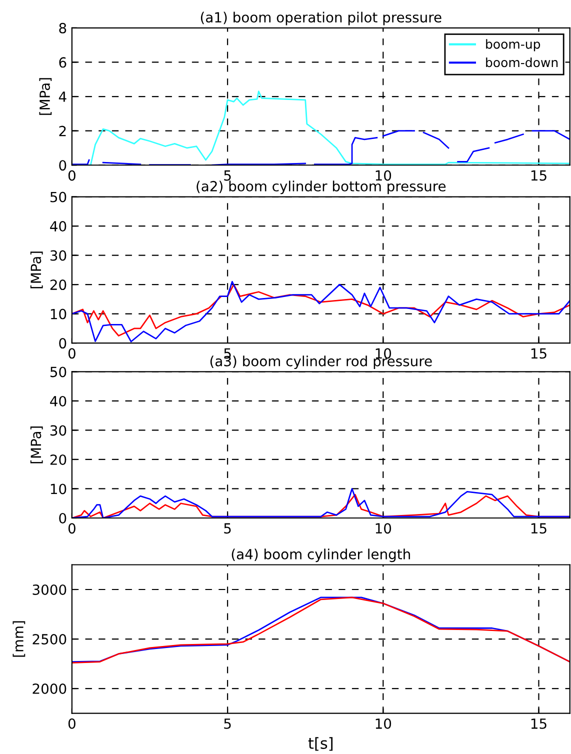 The image size is (571, 754). Describe the element at coordinates (19, 639) in the screenshot. I see `y-axis-title: [mm]` at that location.